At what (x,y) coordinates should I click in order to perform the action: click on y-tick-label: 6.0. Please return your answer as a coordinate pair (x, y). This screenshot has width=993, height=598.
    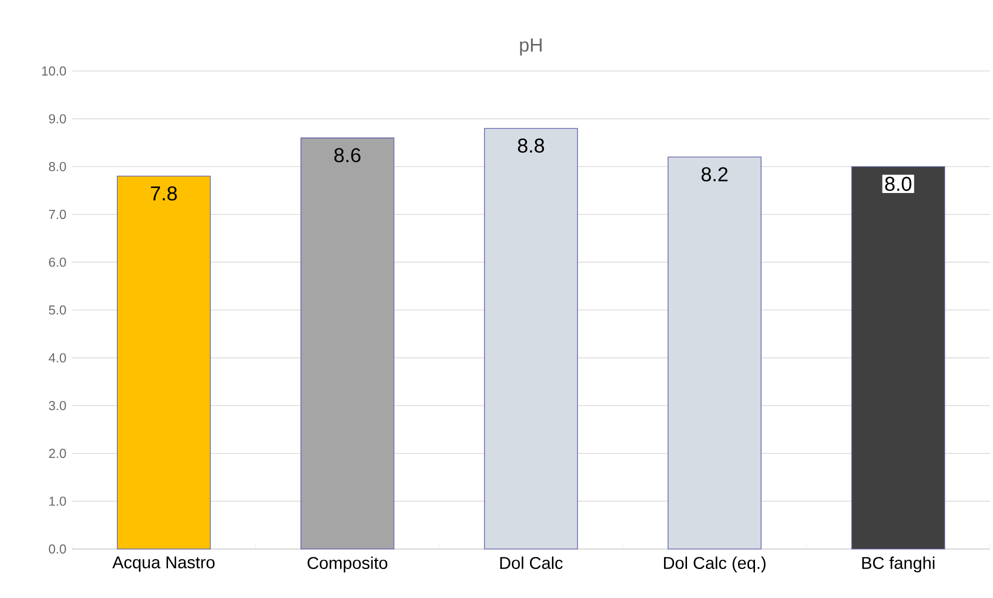
    Looking at the image, I should click on (57, 262).